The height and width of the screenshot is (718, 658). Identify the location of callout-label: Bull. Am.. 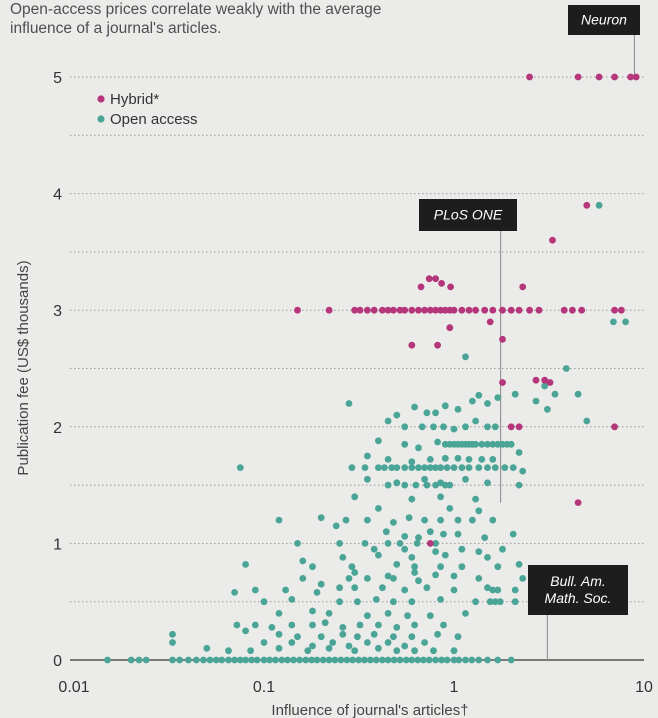
(578, 581).